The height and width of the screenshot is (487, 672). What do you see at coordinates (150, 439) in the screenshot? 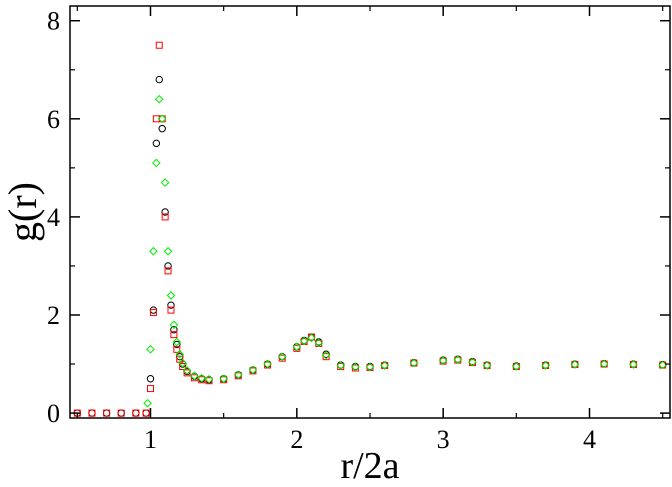
I see `x-tick-label: 1` at bounding box center [150, 439].